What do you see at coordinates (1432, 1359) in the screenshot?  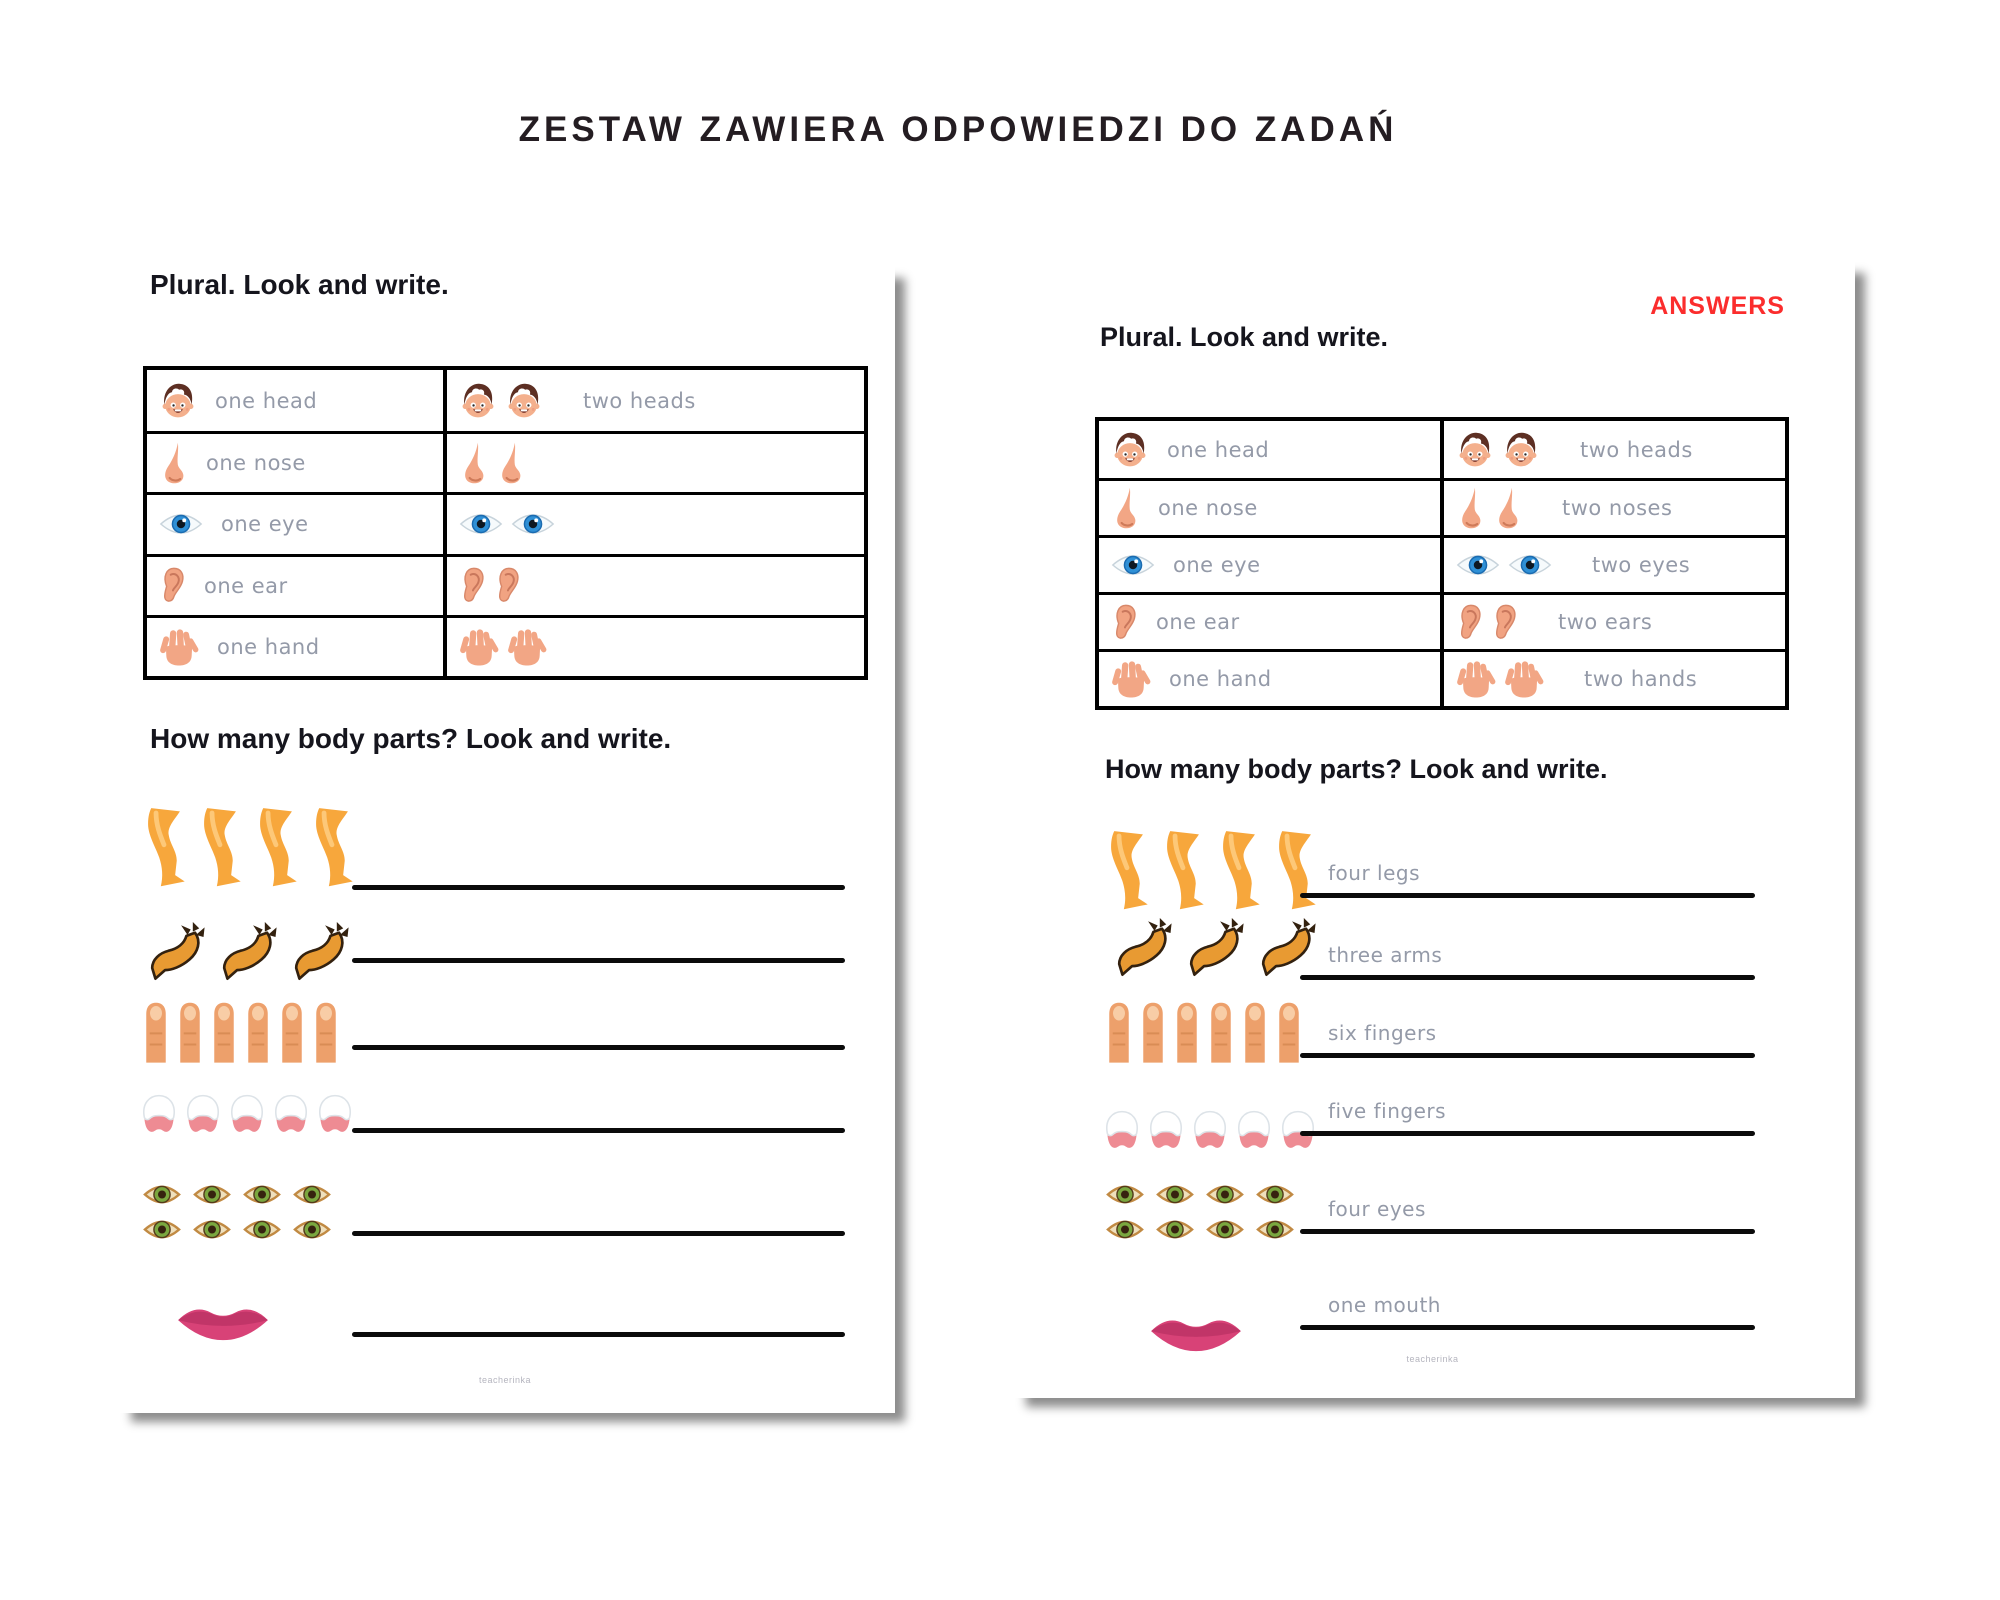 I see `watermark: teacherinka` at bounding box center [1432, 1359].